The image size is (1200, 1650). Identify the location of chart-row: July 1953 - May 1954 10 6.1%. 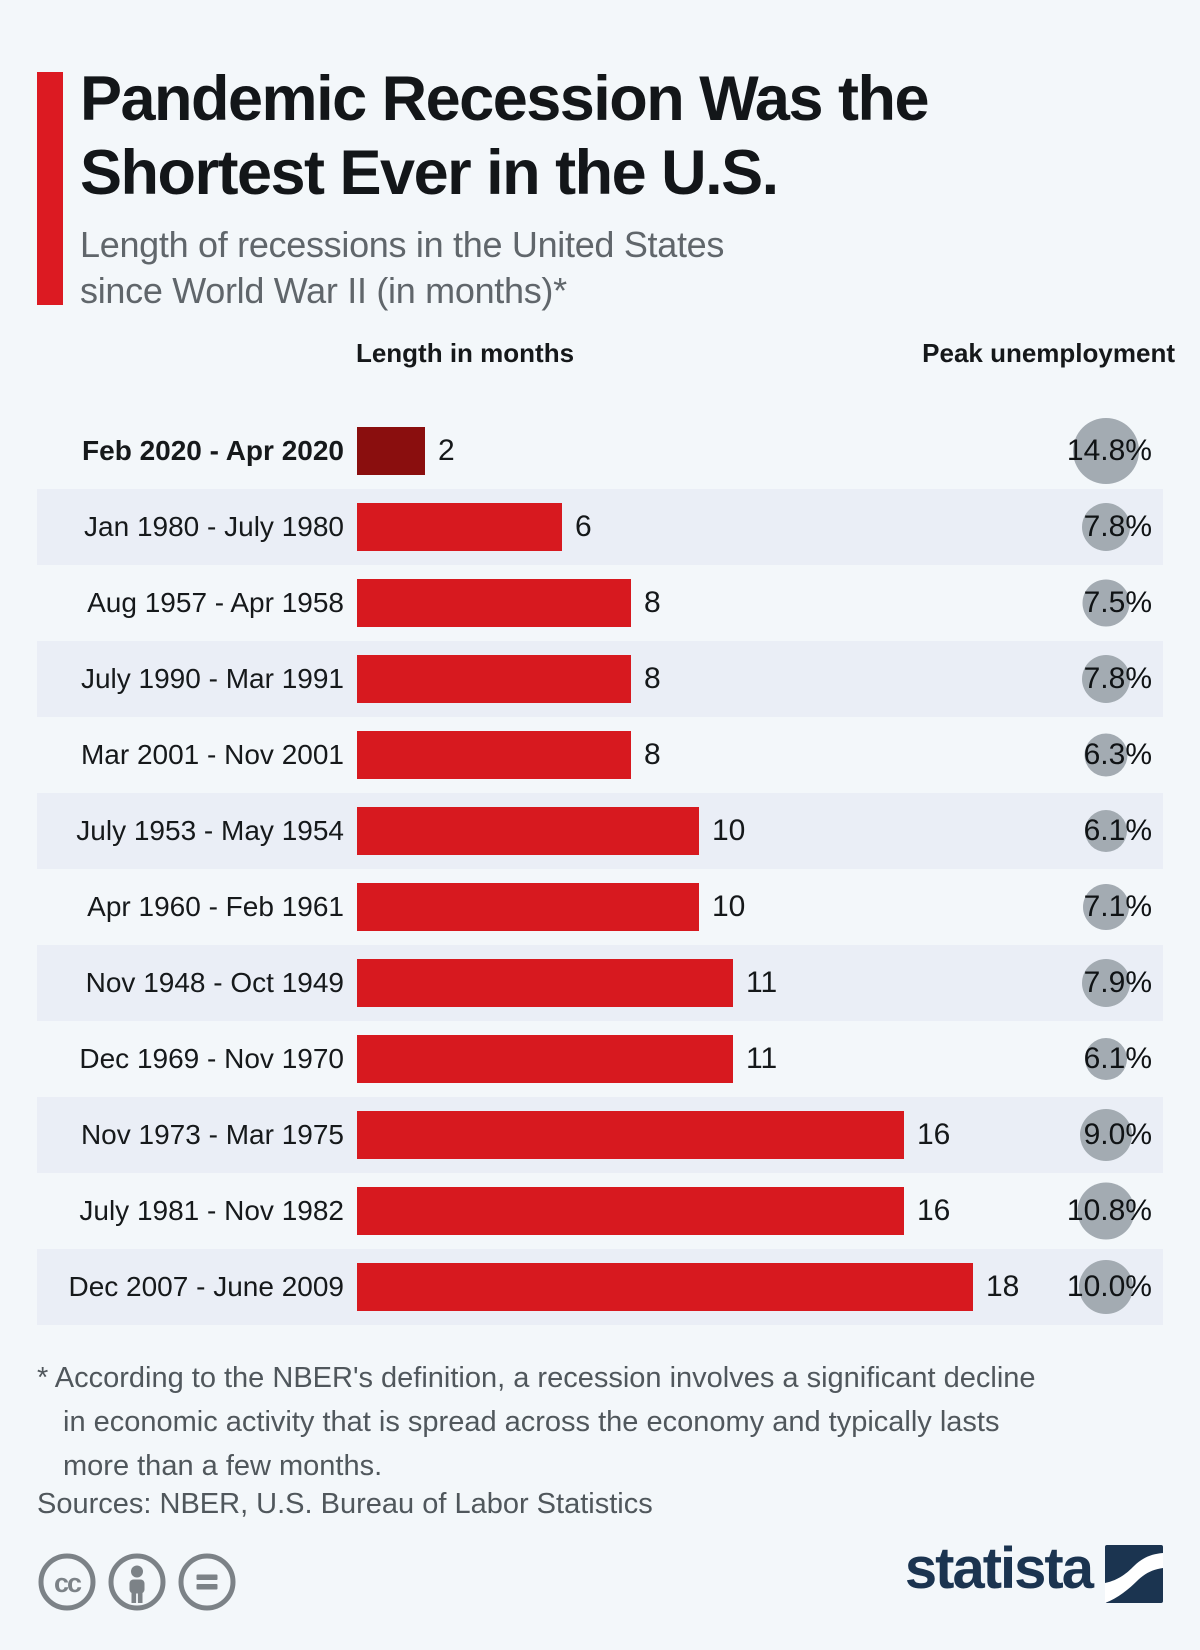
(600, 831).